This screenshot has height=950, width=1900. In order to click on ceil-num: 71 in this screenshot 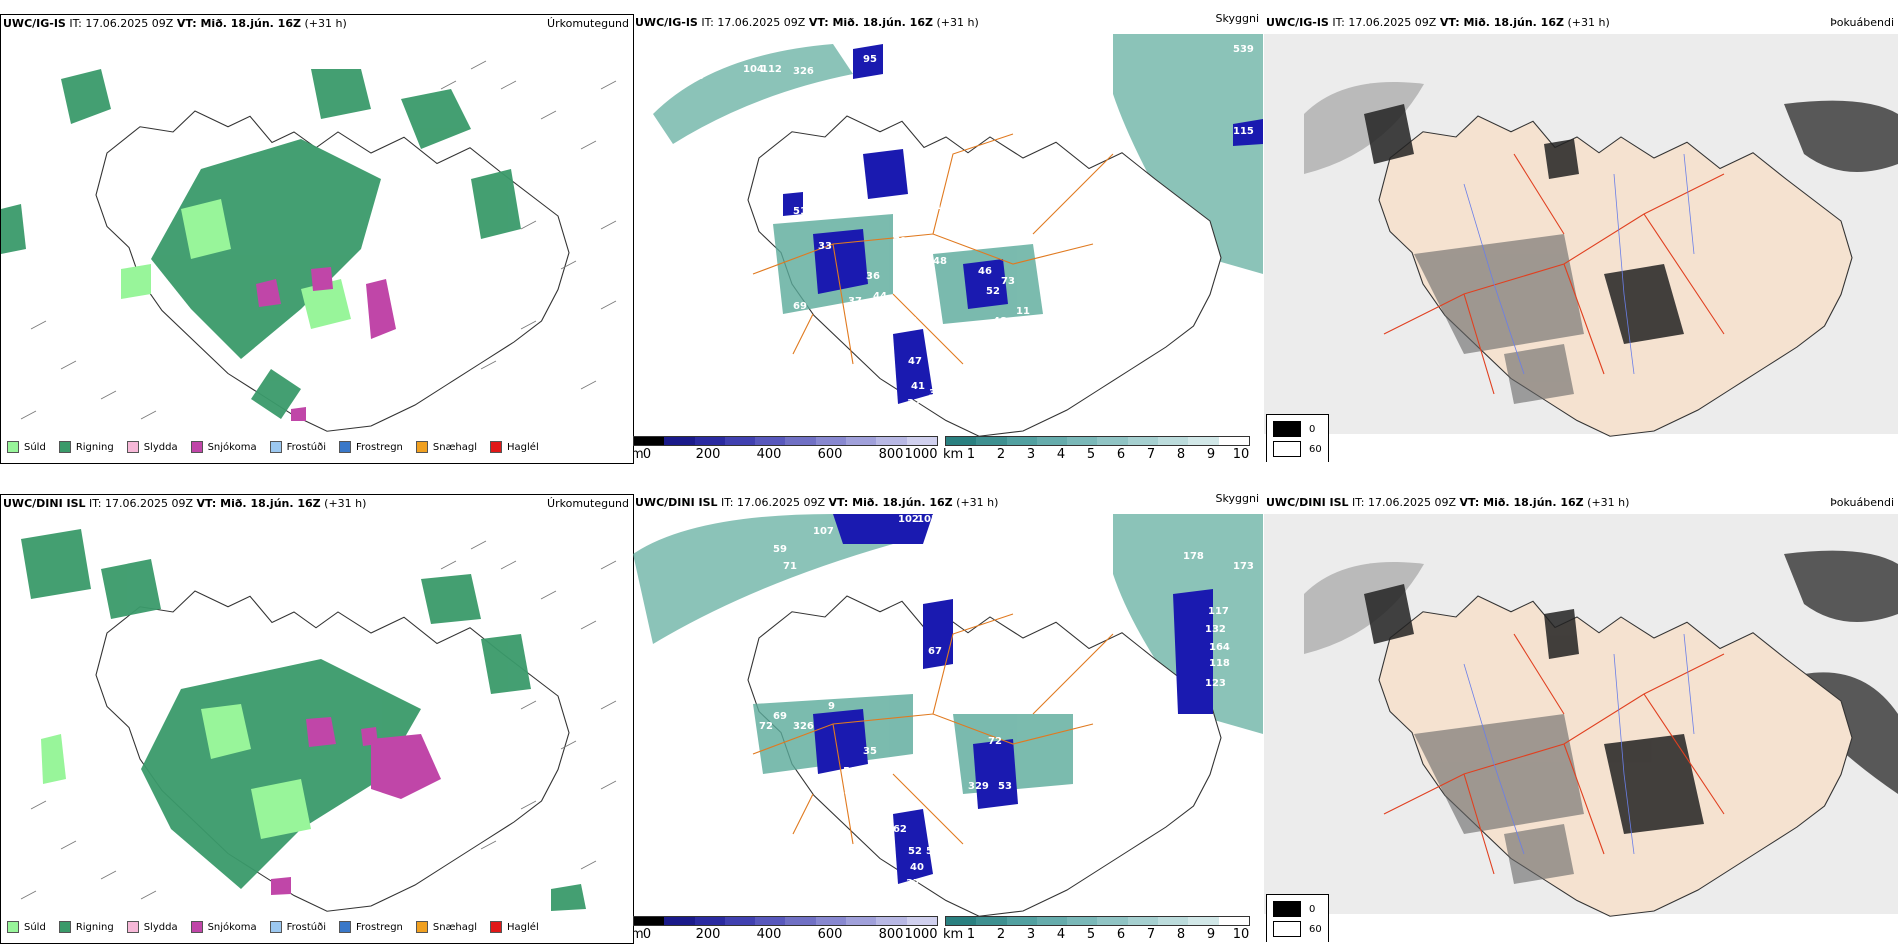, I will do `click(790, 566)`.